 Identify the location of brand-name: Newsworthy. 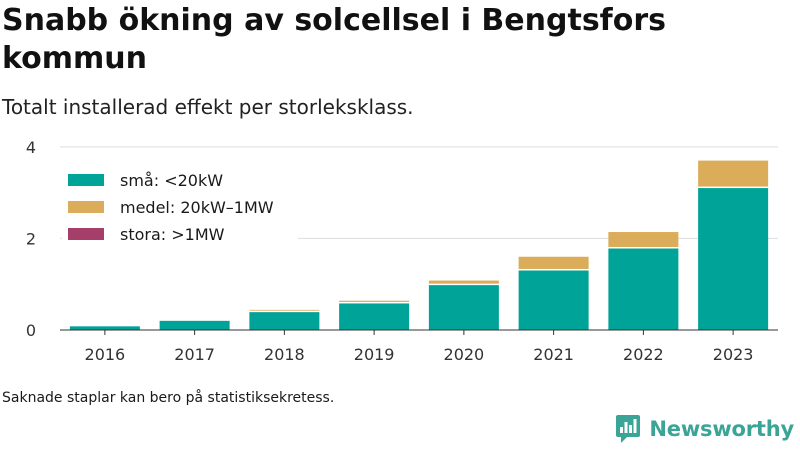
(721, 429).